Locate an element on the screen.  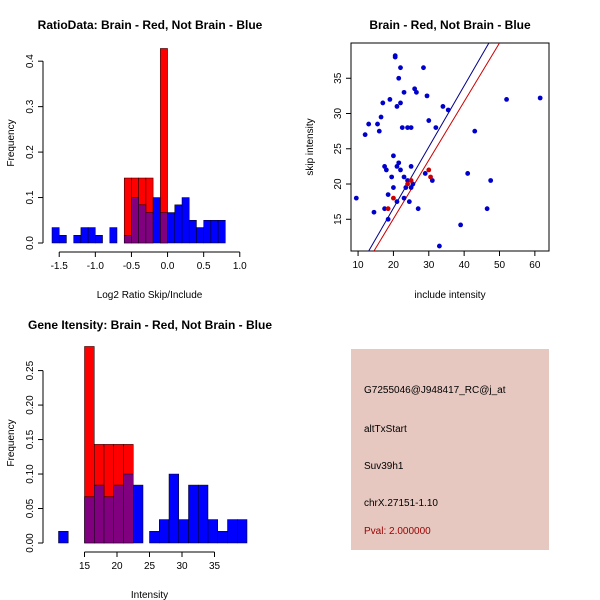
event-type-text: altTxStart is located at coordinates (385, 429).